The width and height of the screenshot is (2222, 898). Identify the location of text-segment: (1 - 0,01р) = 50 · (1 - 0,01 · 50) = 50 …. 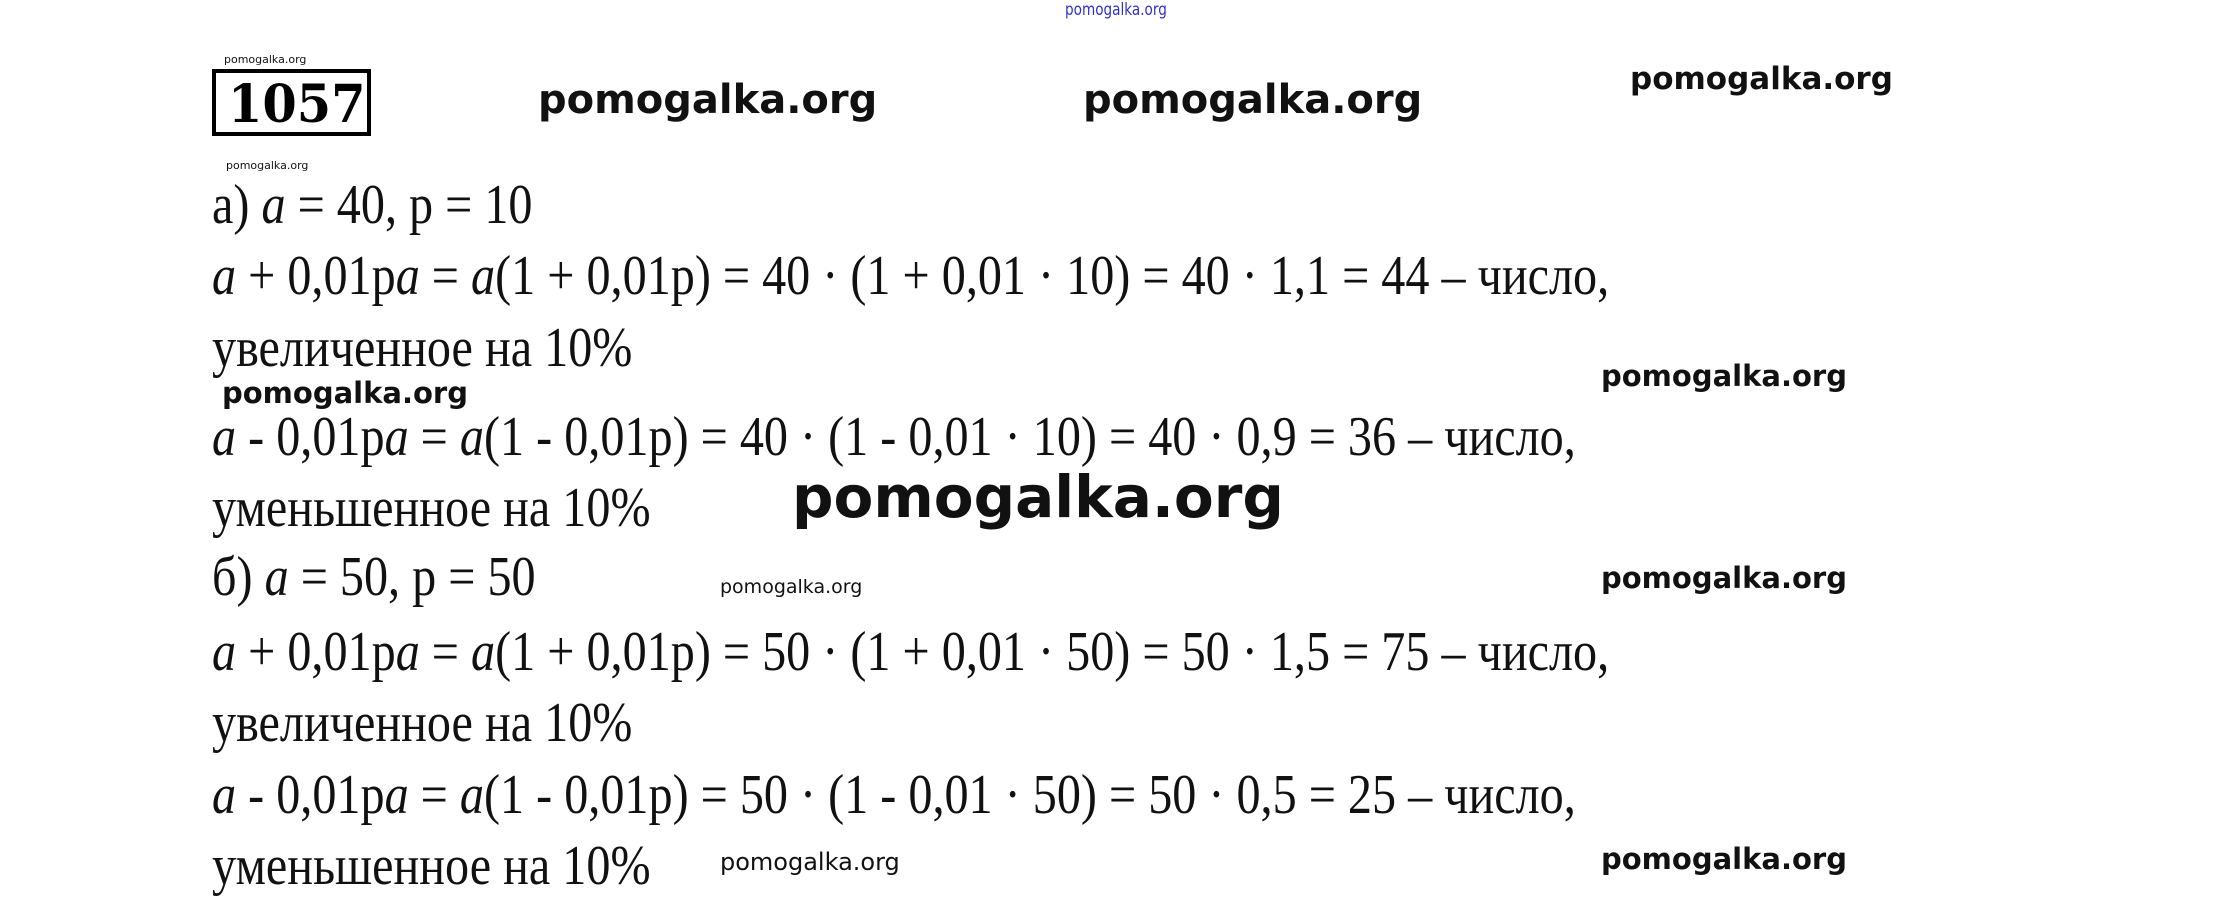
(1029, 795).